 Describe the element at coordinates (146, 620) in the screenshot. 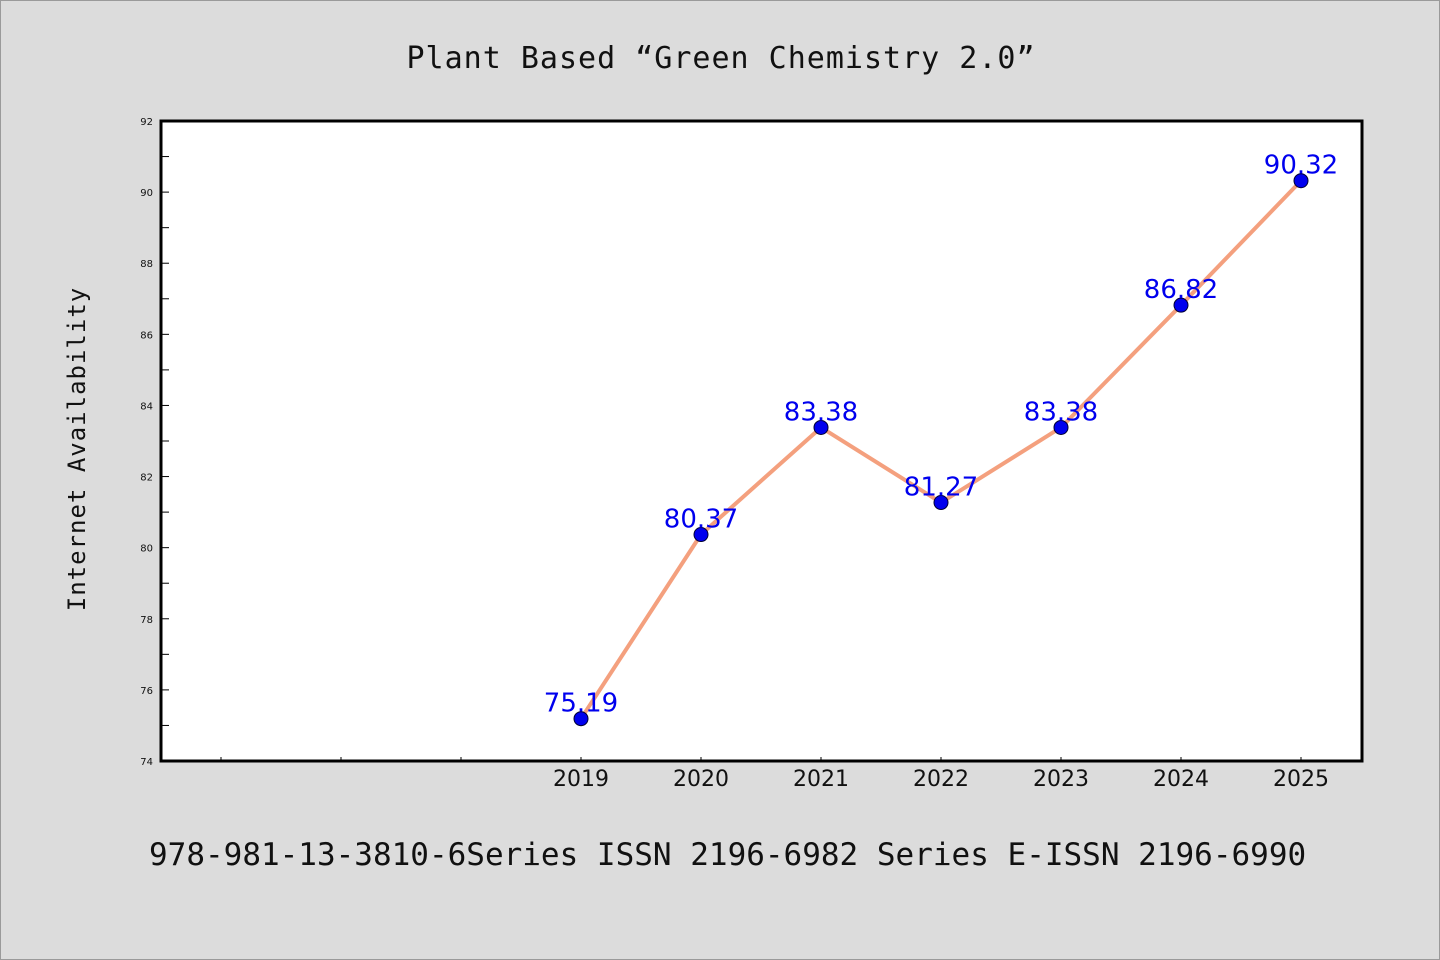

I see `y-tick-label: 78` at that location.